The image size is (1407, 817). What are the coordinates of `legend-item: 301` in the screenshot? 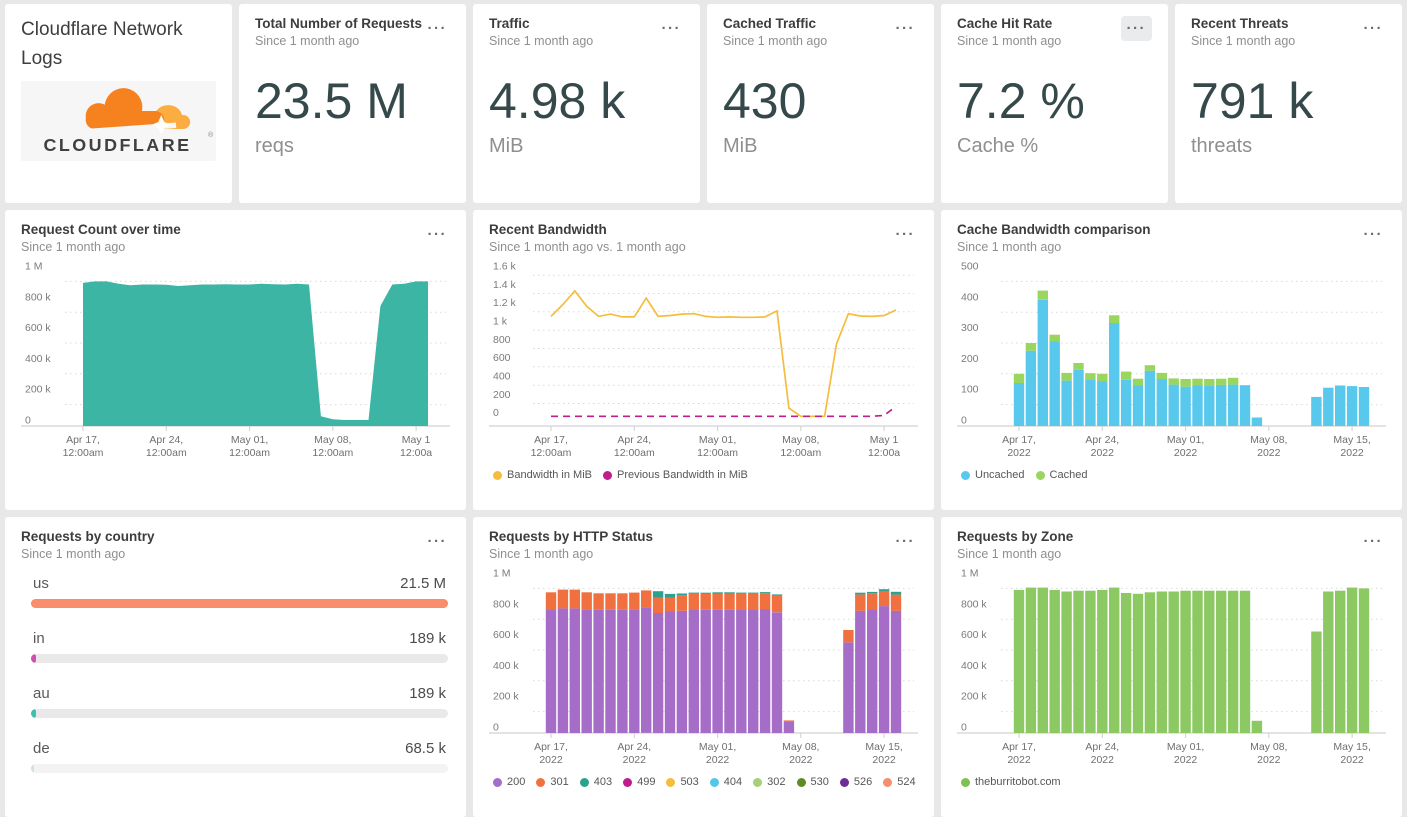 It's located at (552, 782).